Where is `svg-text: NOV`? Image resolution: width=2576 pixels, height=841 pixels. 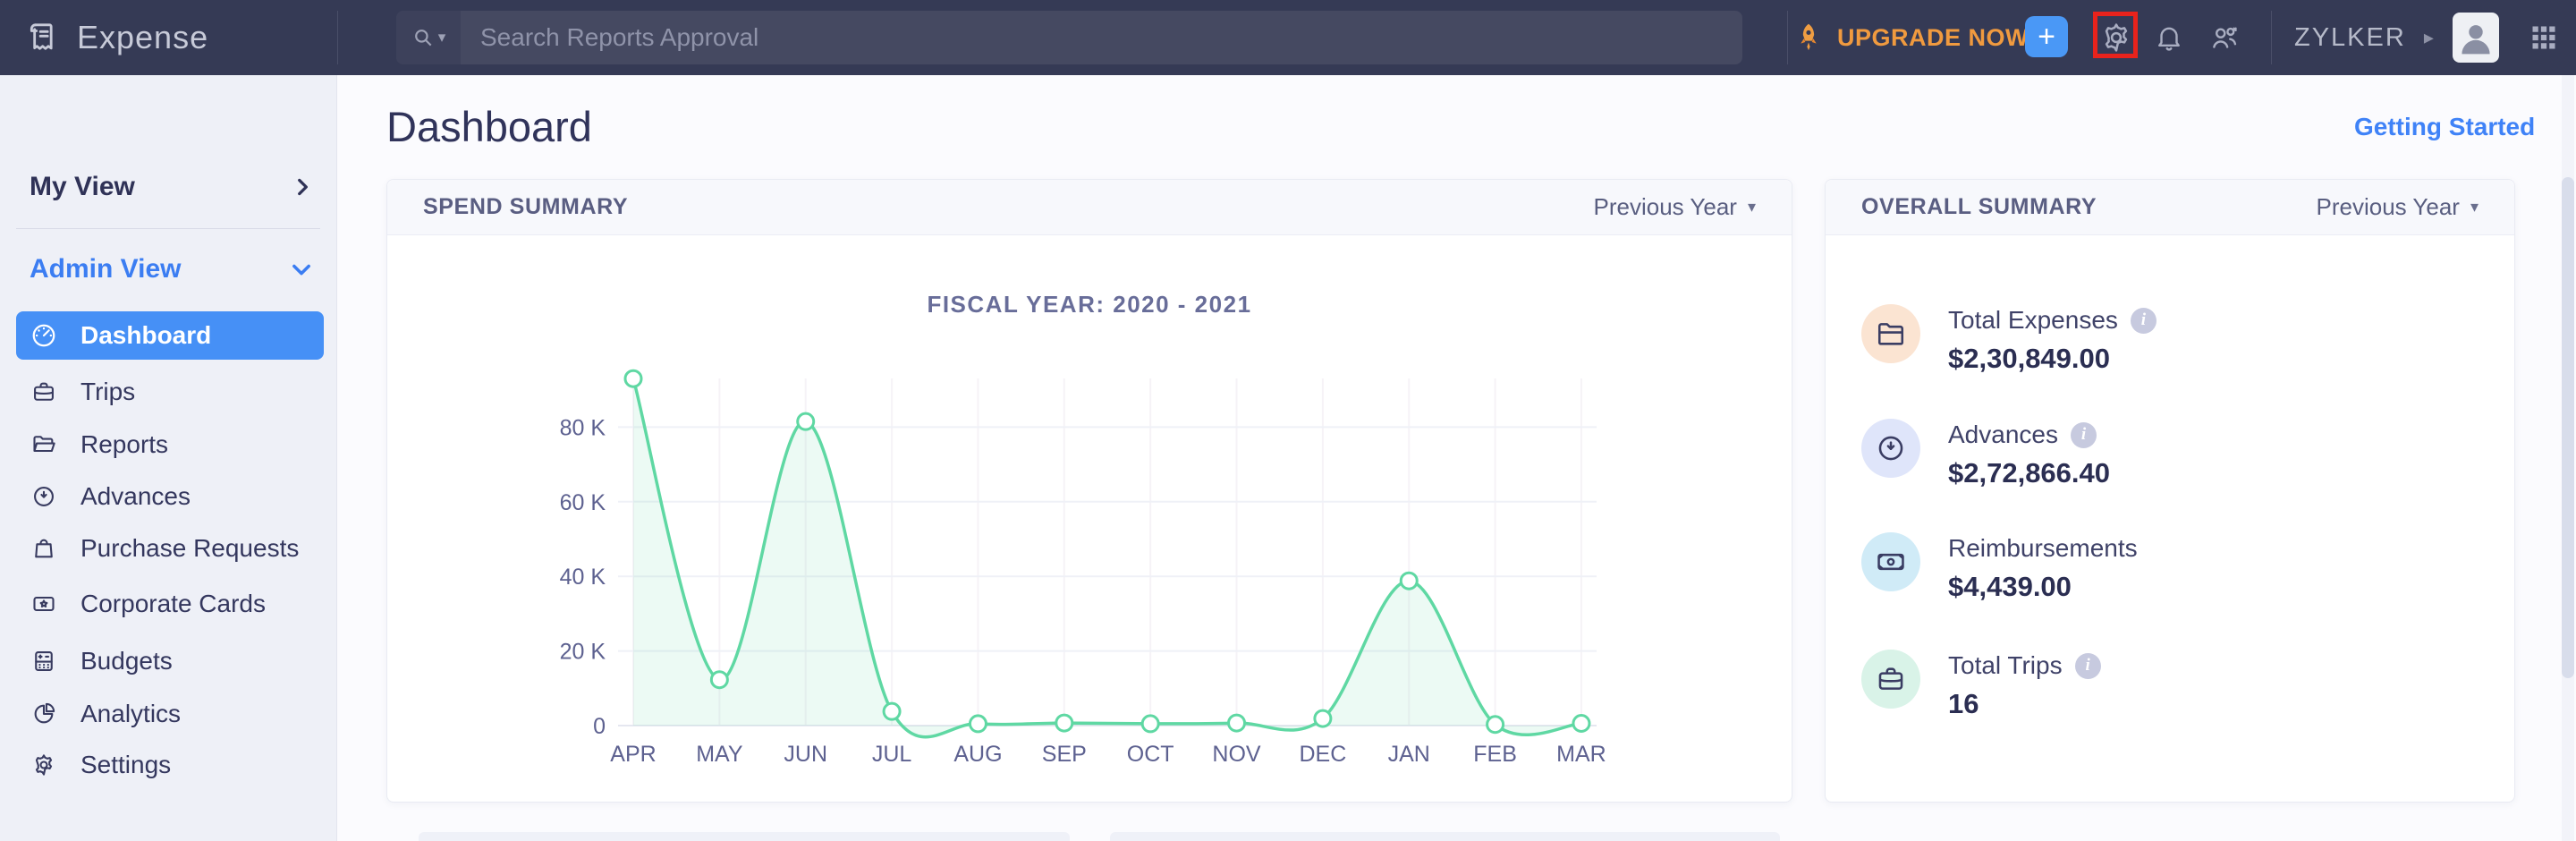
svg-text: NOV is located at coordinates (1236, 754).